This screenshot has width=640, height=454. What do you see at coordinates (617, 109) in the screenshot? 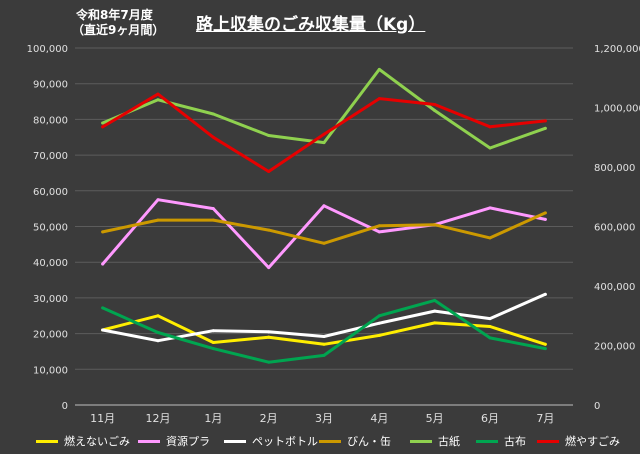
I see `y-right-tick-label: 1,000,000` at bounding box center [617, 109].